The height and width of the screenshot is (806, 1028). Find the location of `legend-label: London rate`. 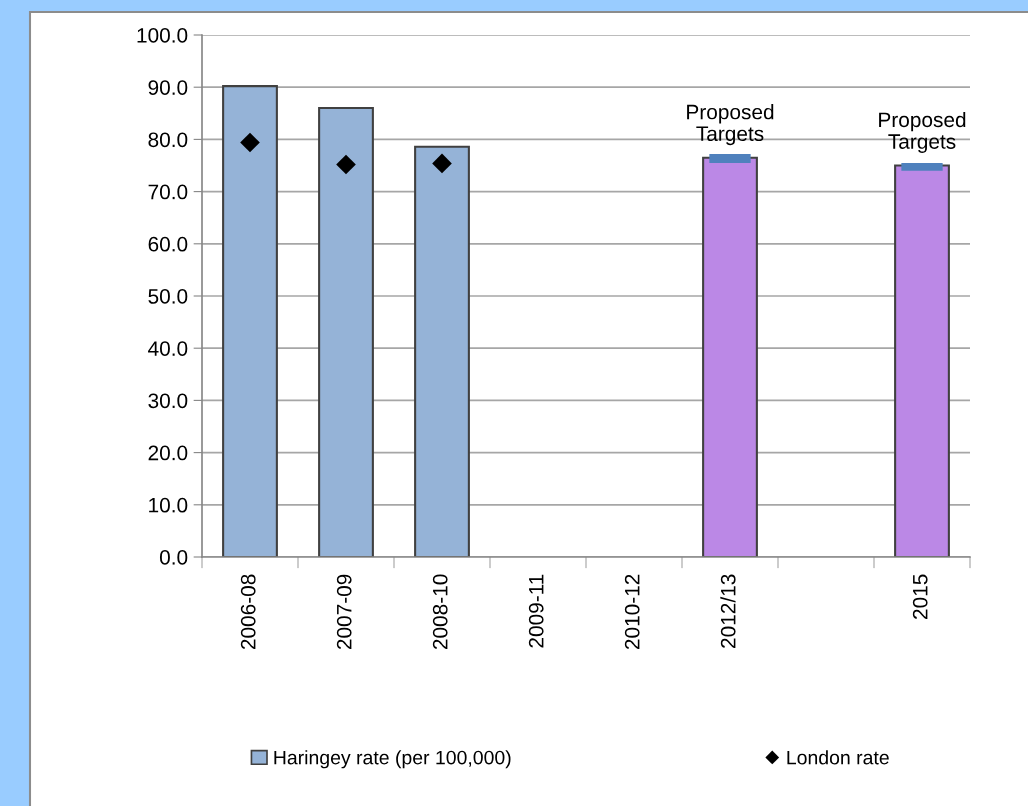

legend-label: London rate is located at coordinates (838, 757).